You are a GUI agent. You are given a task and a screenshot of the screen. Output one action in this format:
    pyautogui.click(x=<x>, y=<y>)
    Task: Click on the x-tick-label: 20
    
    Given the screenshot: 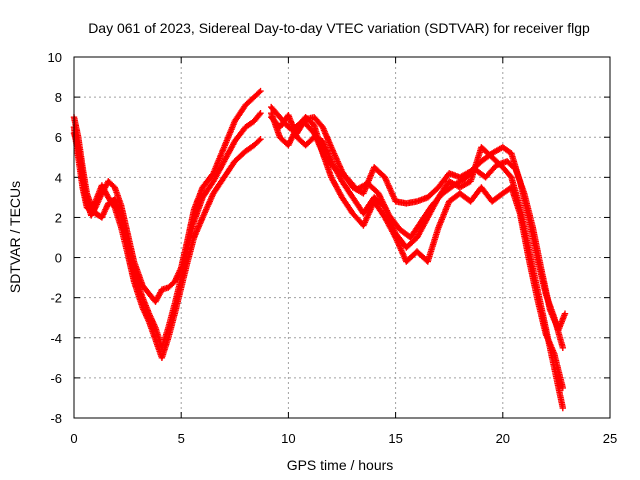 What is the action you would take?
    pyautogui.click(x=503, y=438)
    